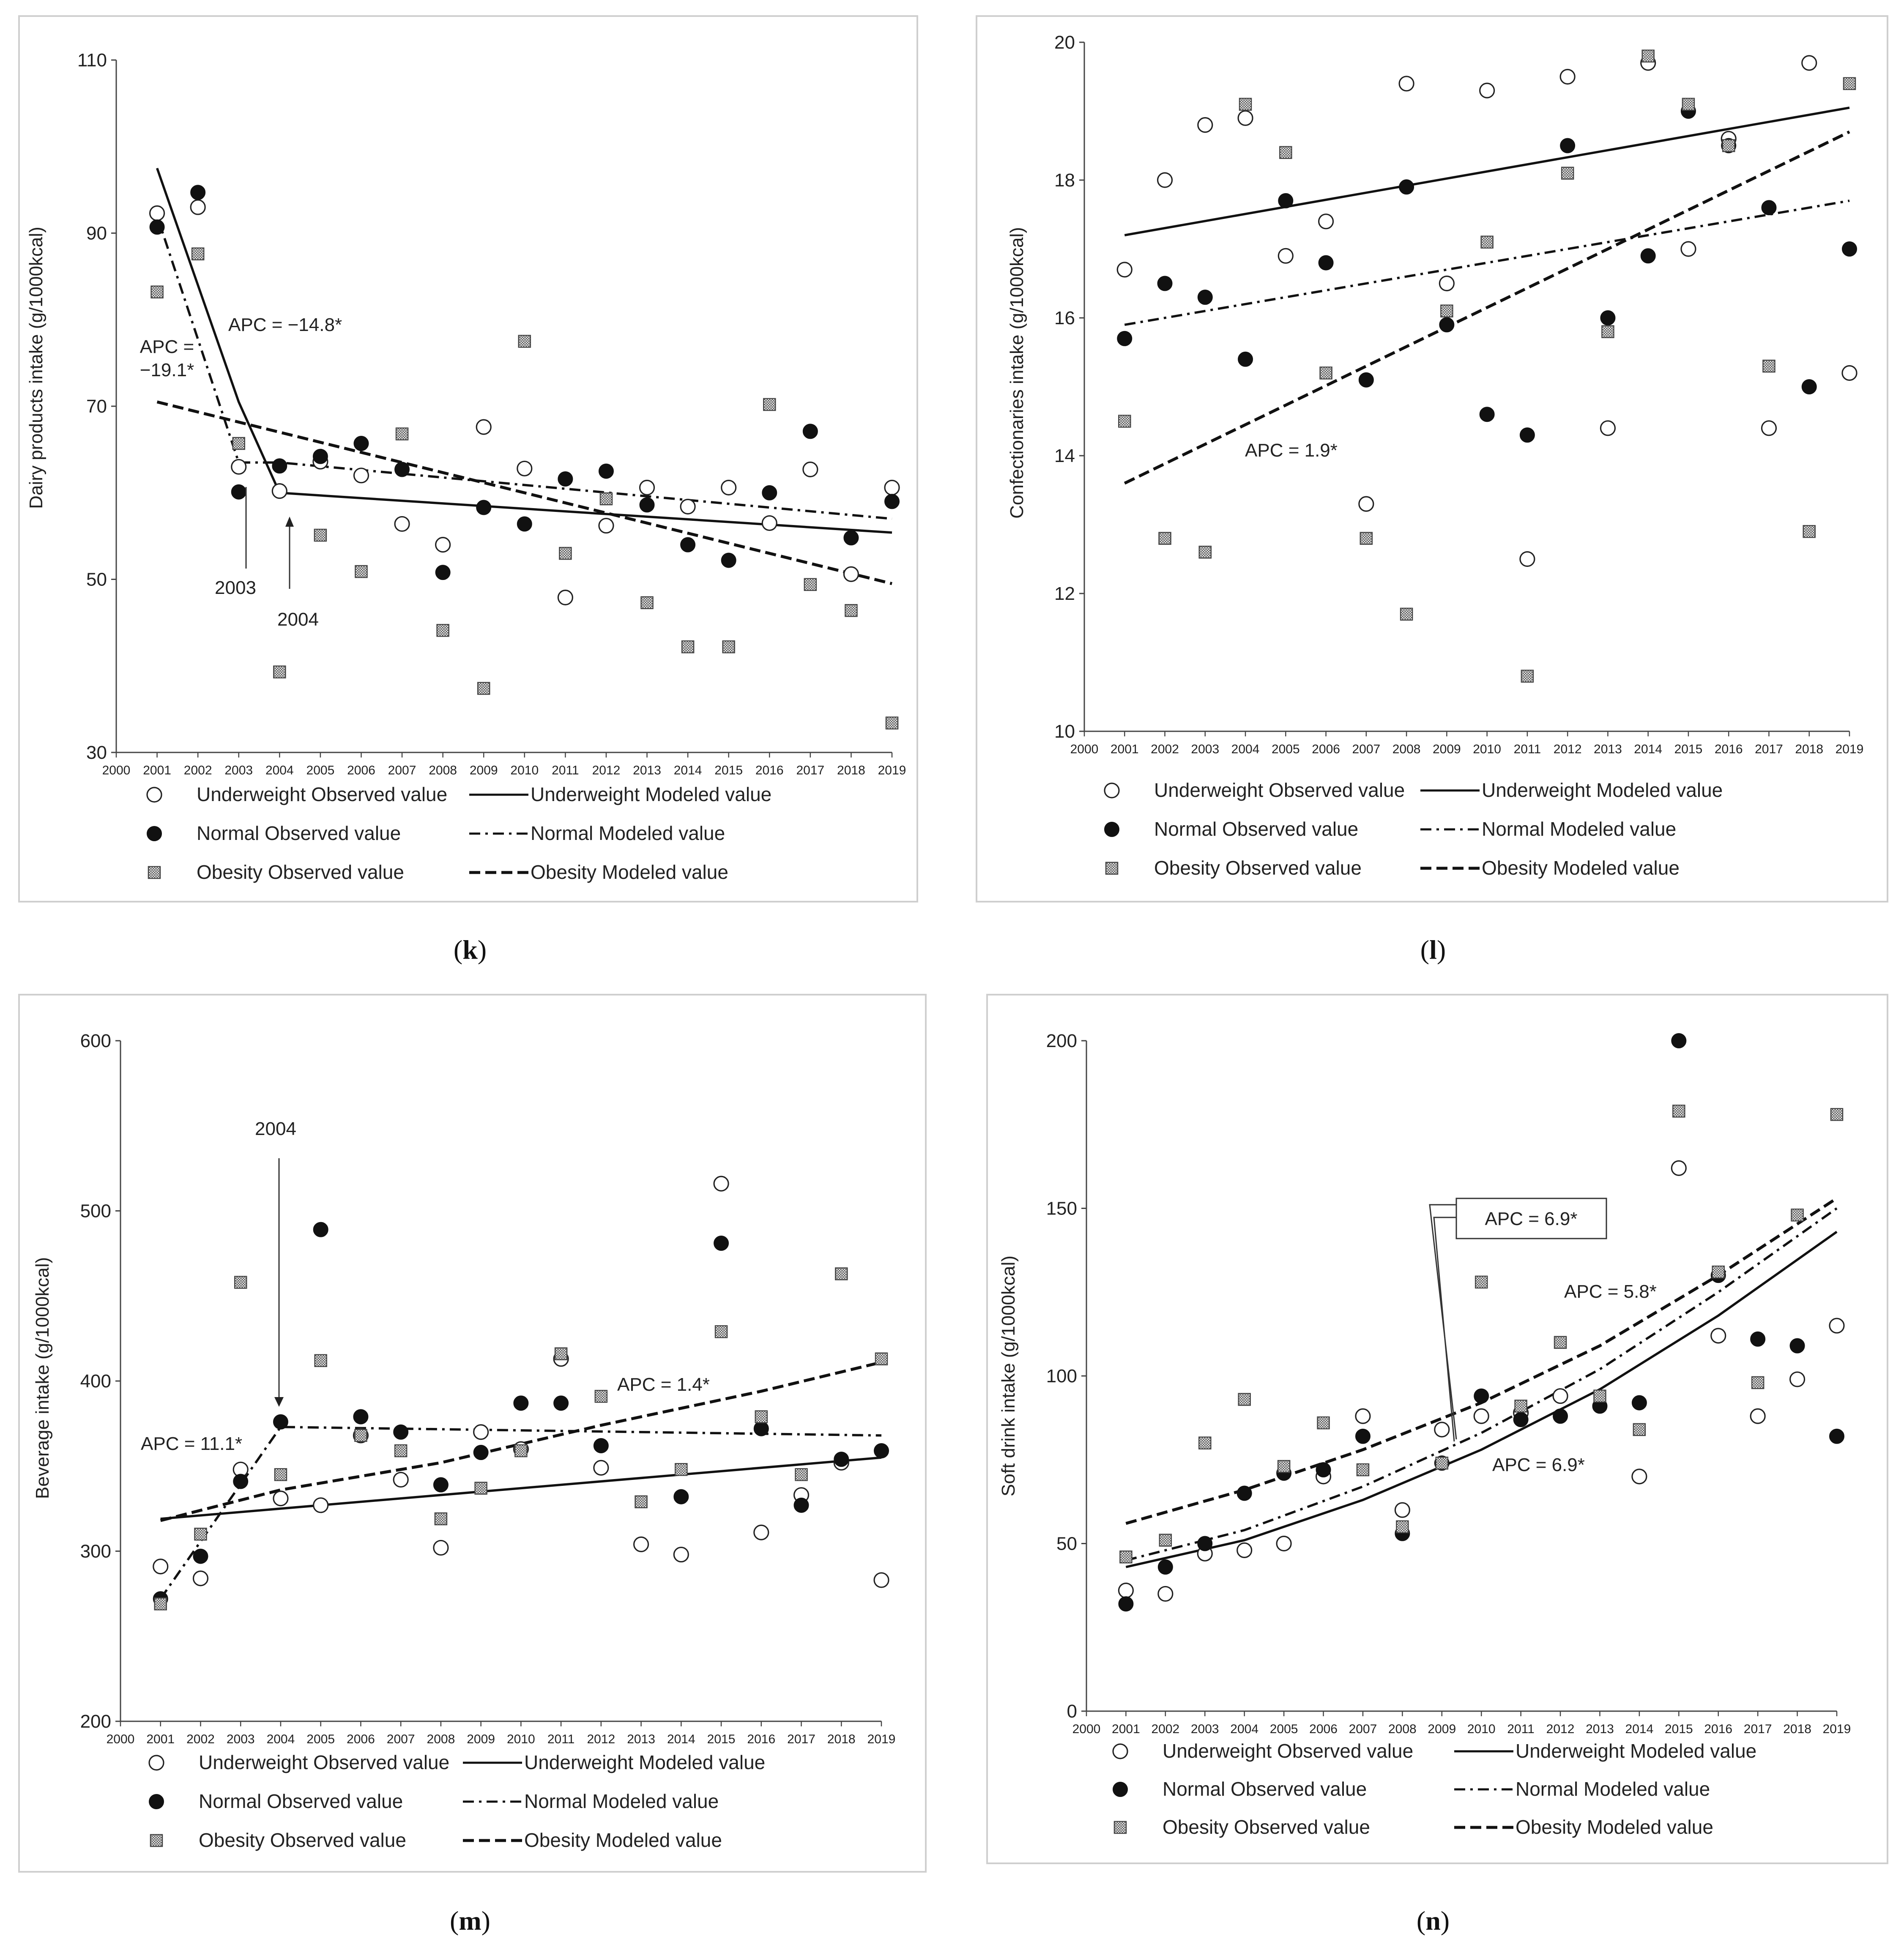  Describe the element at coordinates (1284, 1729) in the screenshot. I see `x-tick-label: 2005` at that location.